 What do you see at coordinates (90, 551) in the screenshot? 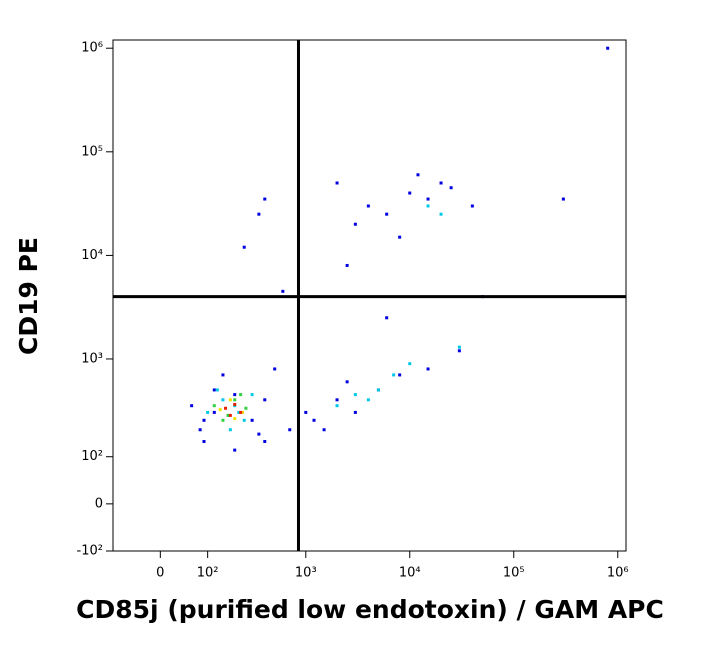
I see `y-tick-label: -10²` at bounding box center [90, 551].